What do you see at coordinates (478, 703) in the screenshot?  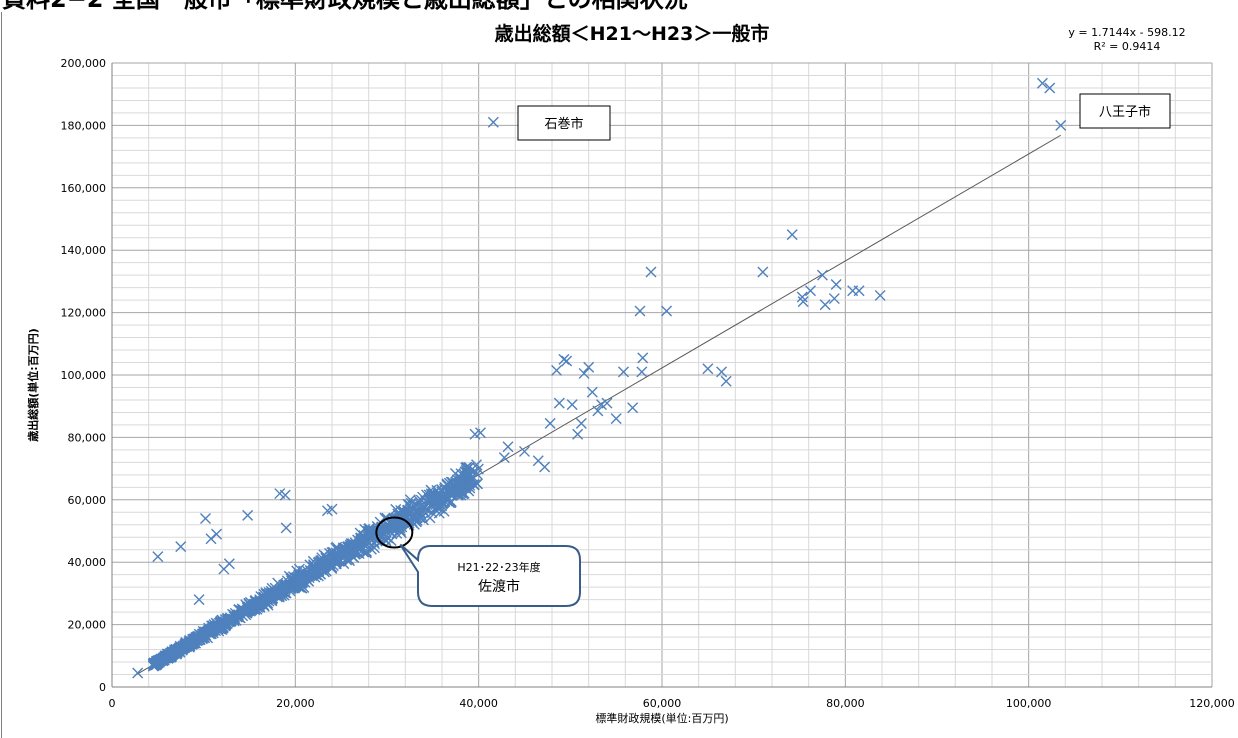 I see `x-tick-label: 40,000` at bounding box center [478, 703].